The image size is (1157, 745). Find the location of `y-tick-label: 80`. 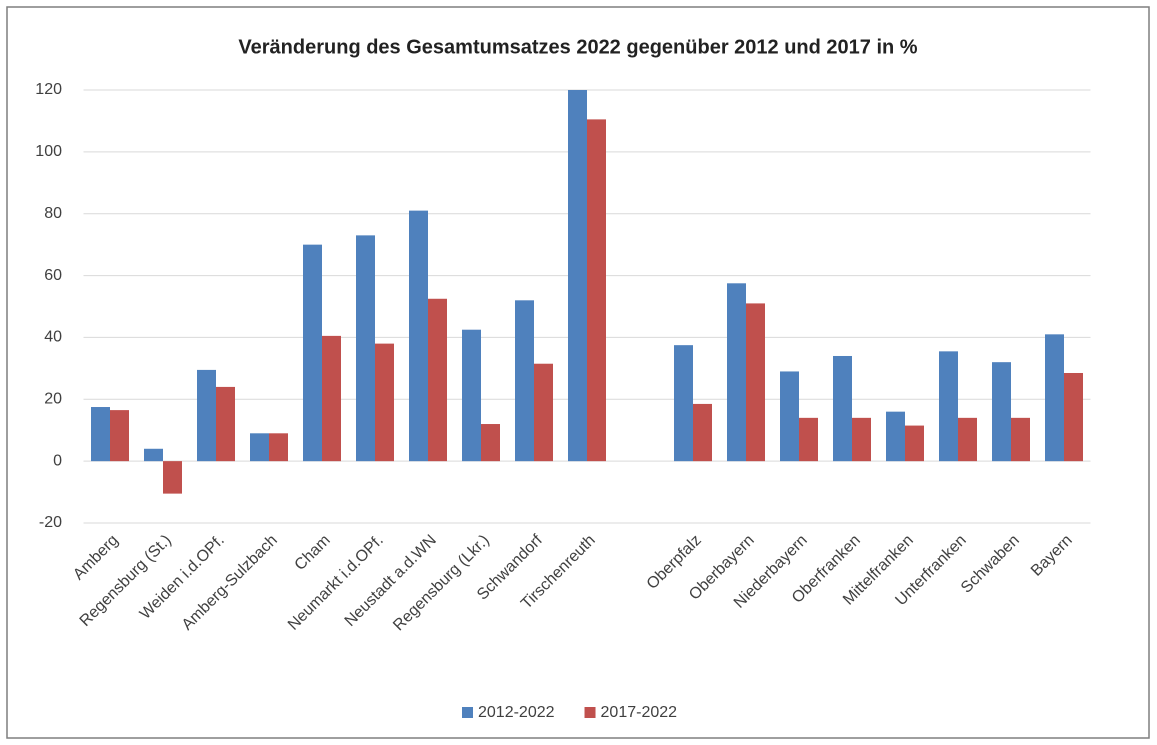

y-tick-label: 80 is located at coordinates (53, 213).